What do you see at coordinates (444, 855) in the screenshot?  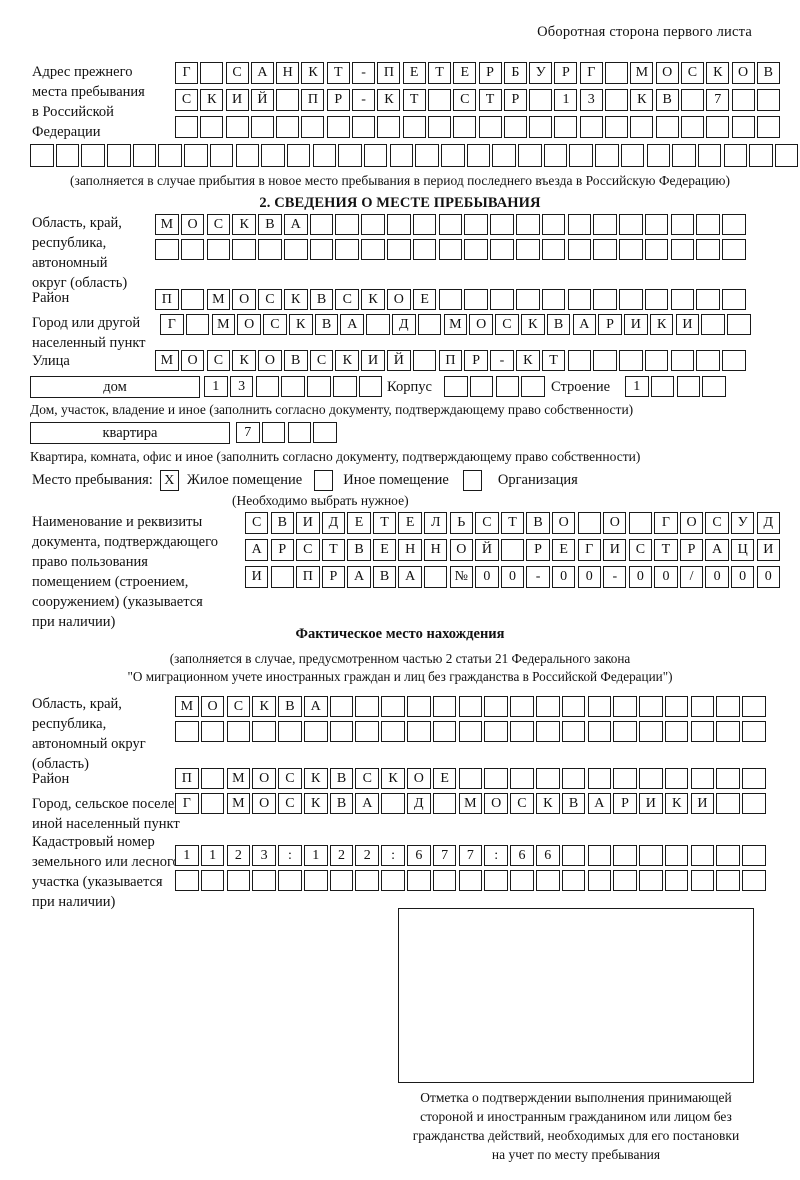 I see `form-cell: 7` at bounding box center [444, 855].